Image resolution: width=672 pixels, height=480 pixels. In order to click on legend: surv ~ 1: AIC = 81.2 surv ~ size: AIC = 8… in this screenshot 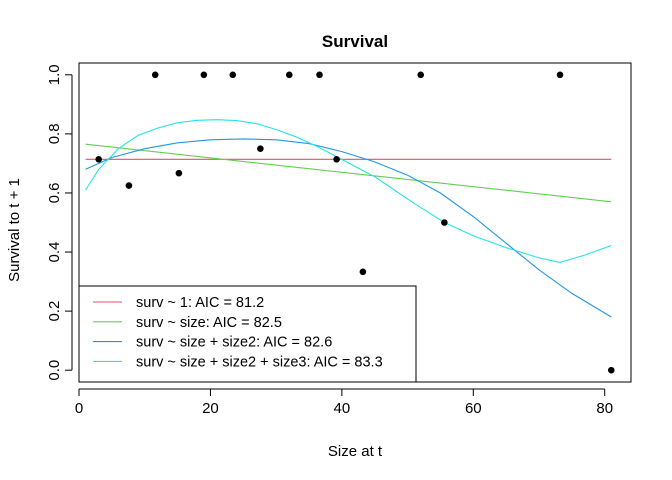, I will do `click(247, 334)`.